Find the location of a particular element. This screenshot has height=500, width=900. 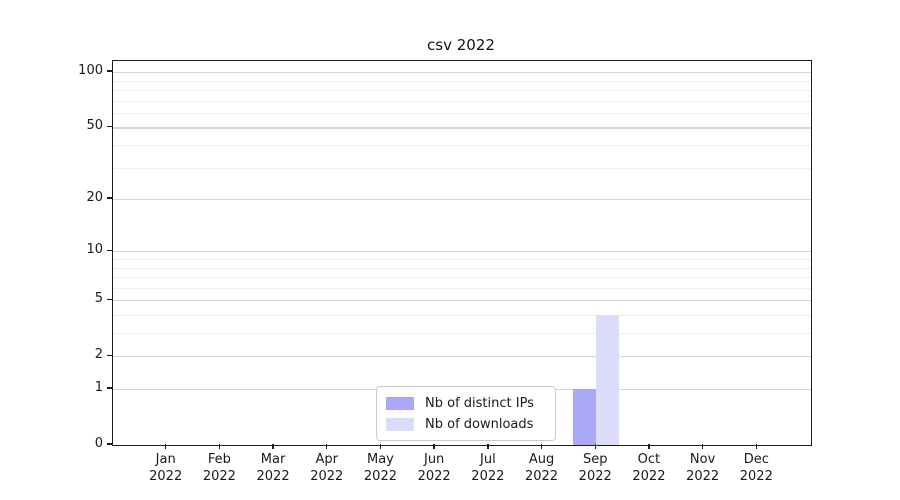

x-tick-label: Mar 2022 is located at coordinates (273, 468).